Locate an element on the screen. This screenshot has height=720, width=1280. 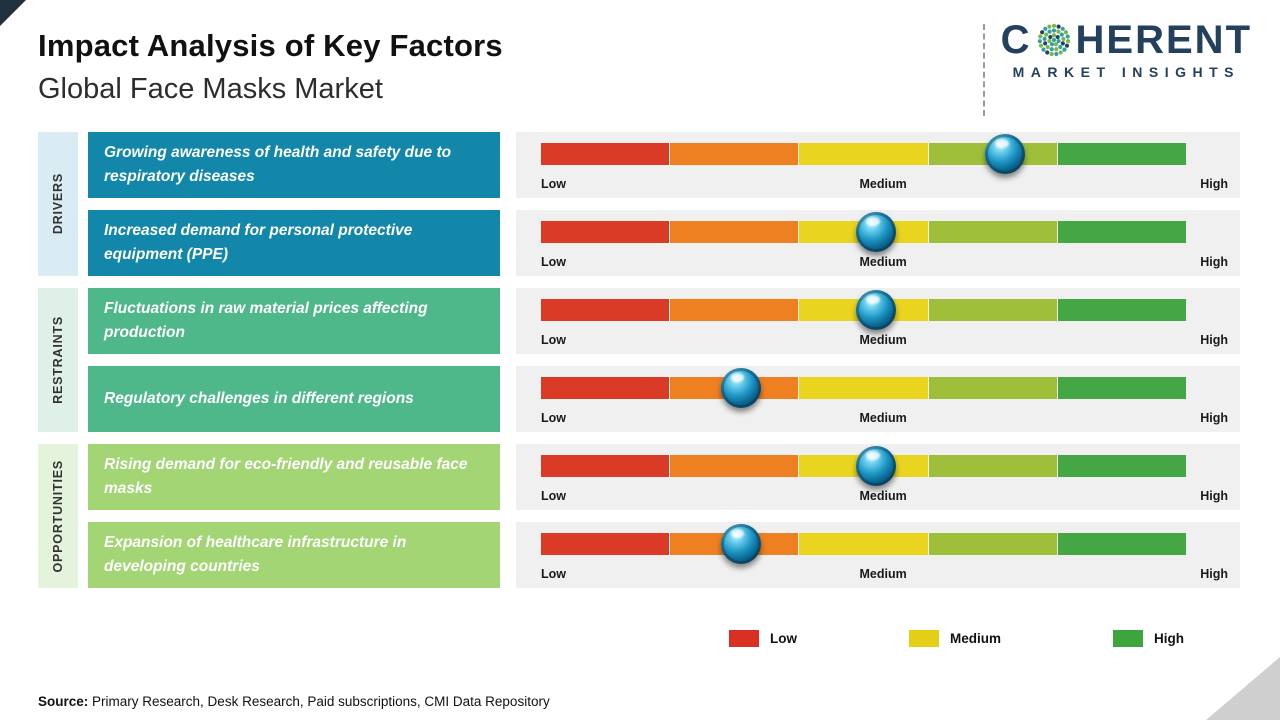
legend: Low Medium High is located at coordinates (592, 638).